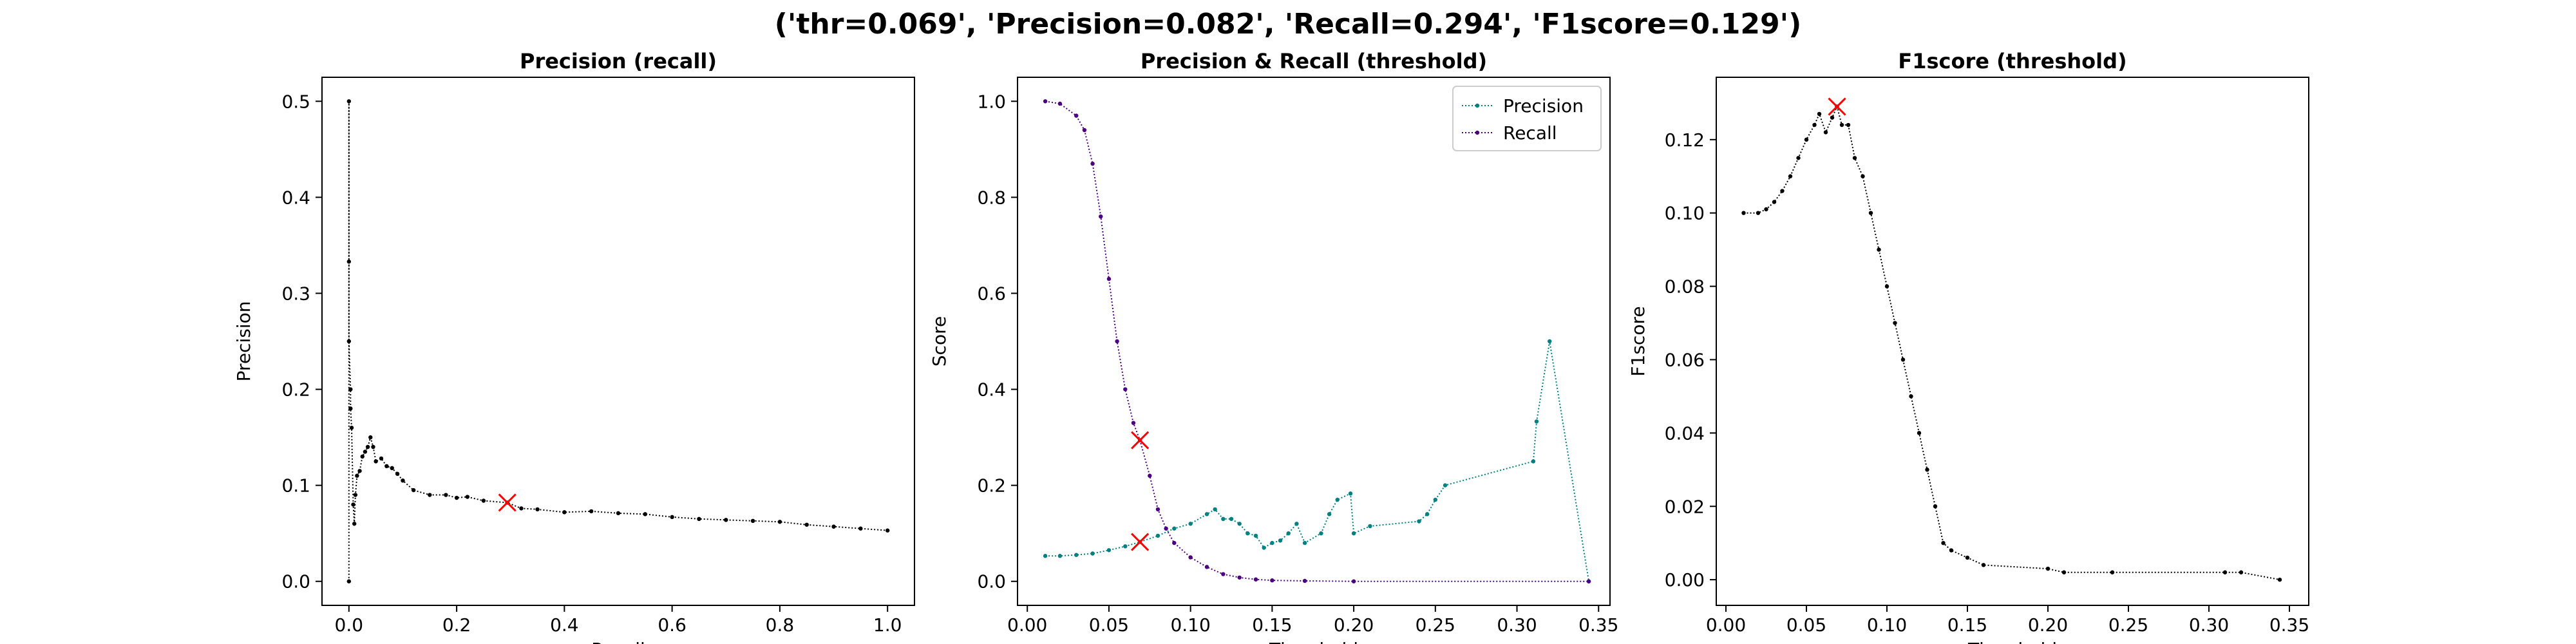 This screenshot has width=2576, height=644. What do you see at coordinates (1887, 625) in the screenshot?
I see `chart-3-xtick-label: 0.10` at bounding box center [1887, 625].